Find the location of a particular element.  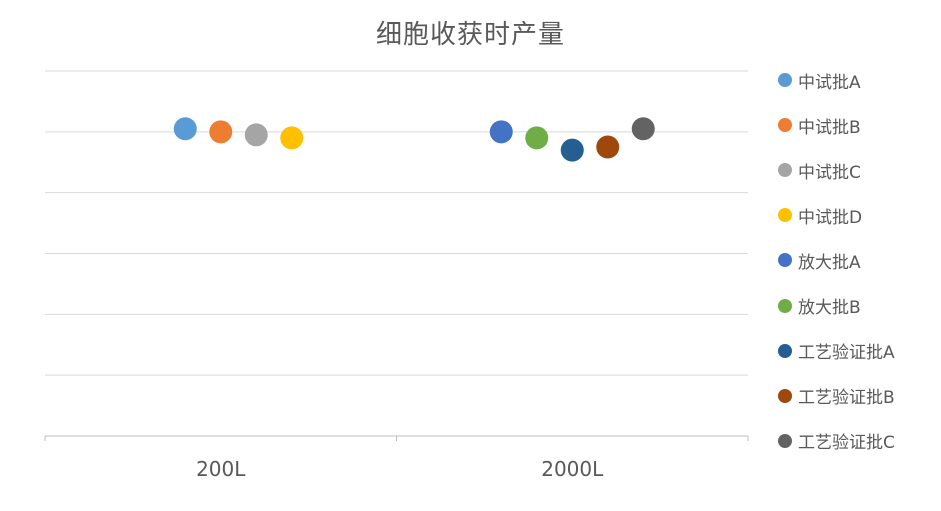

data-point-中试批D is located at coordinates (292, 138).